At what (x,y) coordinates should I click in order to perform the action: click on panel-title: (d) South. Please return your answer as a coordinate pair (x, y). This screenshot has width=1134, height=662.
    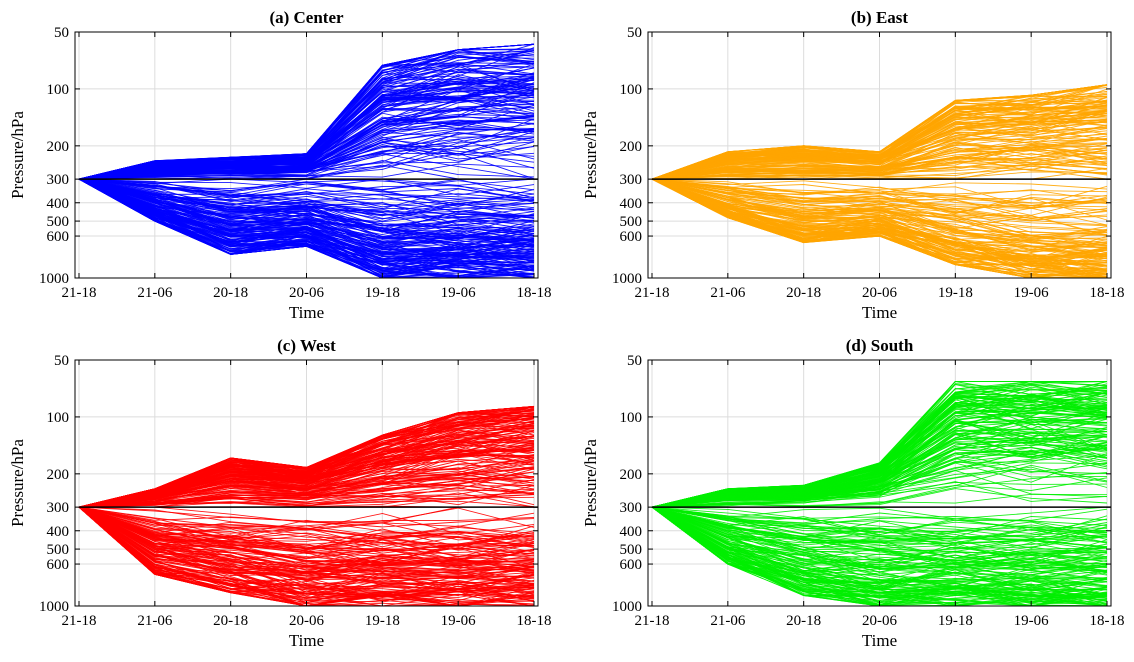
    Looking at the image, I should click on (880, 345).